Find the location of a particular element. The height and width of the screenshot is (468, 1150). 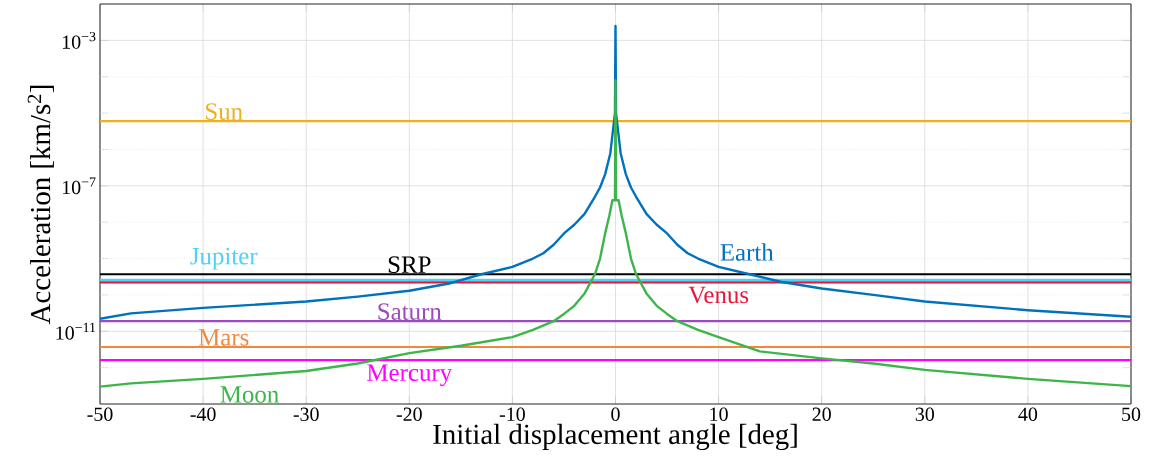

x-tick-label: 20 is located at coordinates (821, 414).